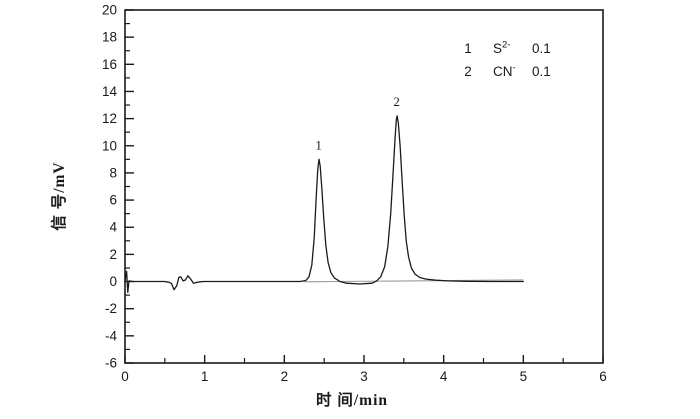 This screenshot has width=700, height=419. I want to click on y-tick-label: -2, so click(111, 308).